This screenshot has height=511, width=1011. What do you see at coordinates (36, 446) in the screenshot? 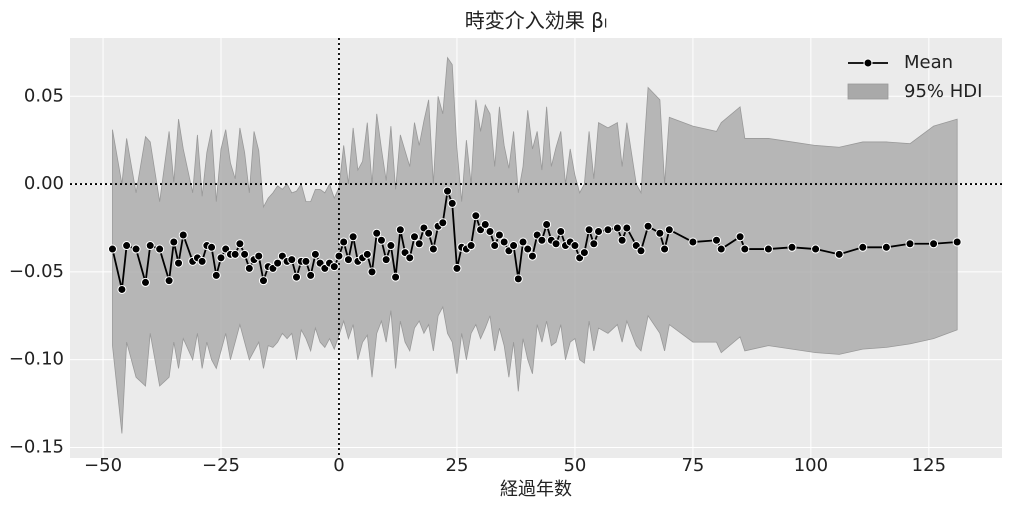
I see `y-tick-label: −0.15` at bounding box center [36, 446].